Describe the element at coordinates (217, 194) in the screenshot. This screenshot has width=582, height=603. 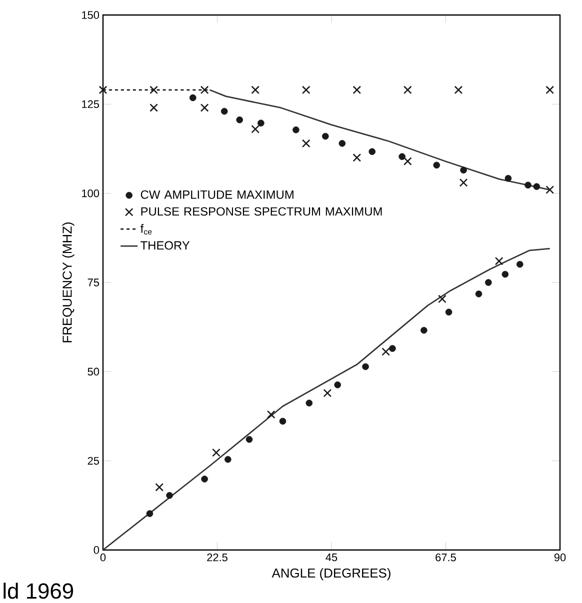
I see `legend-label: CW AMPLITUDE MAXIMUM` at that location.